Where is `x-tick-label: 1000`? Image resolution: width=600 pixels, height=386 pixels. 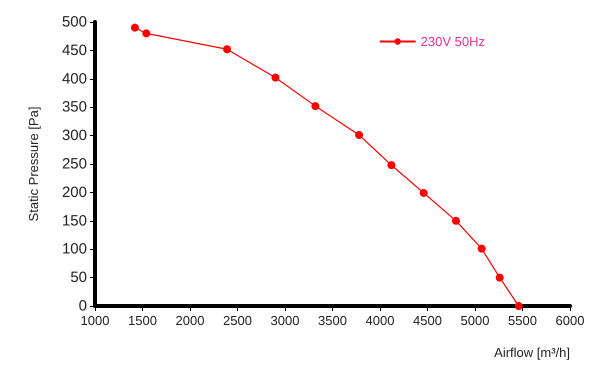 x-tick-label: 1000 is located at coordinates (95, 320).